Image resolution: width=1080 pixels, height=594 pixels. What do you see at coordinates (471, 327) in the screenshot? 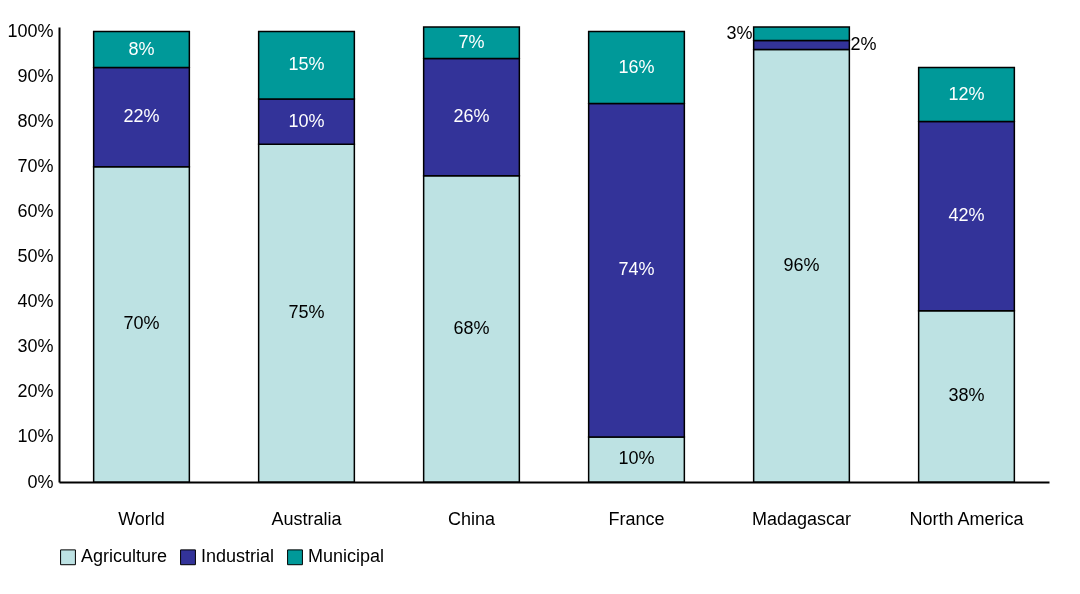
I see `data-label: 68%` at bounding box center [471, 327].